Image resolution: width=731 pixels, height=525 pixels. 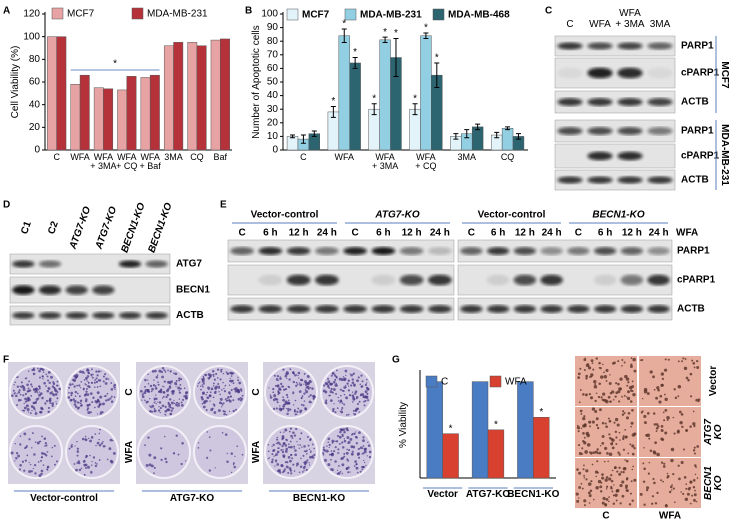 I want to click on y-tick-label: 20, so click(x=35, y=127).